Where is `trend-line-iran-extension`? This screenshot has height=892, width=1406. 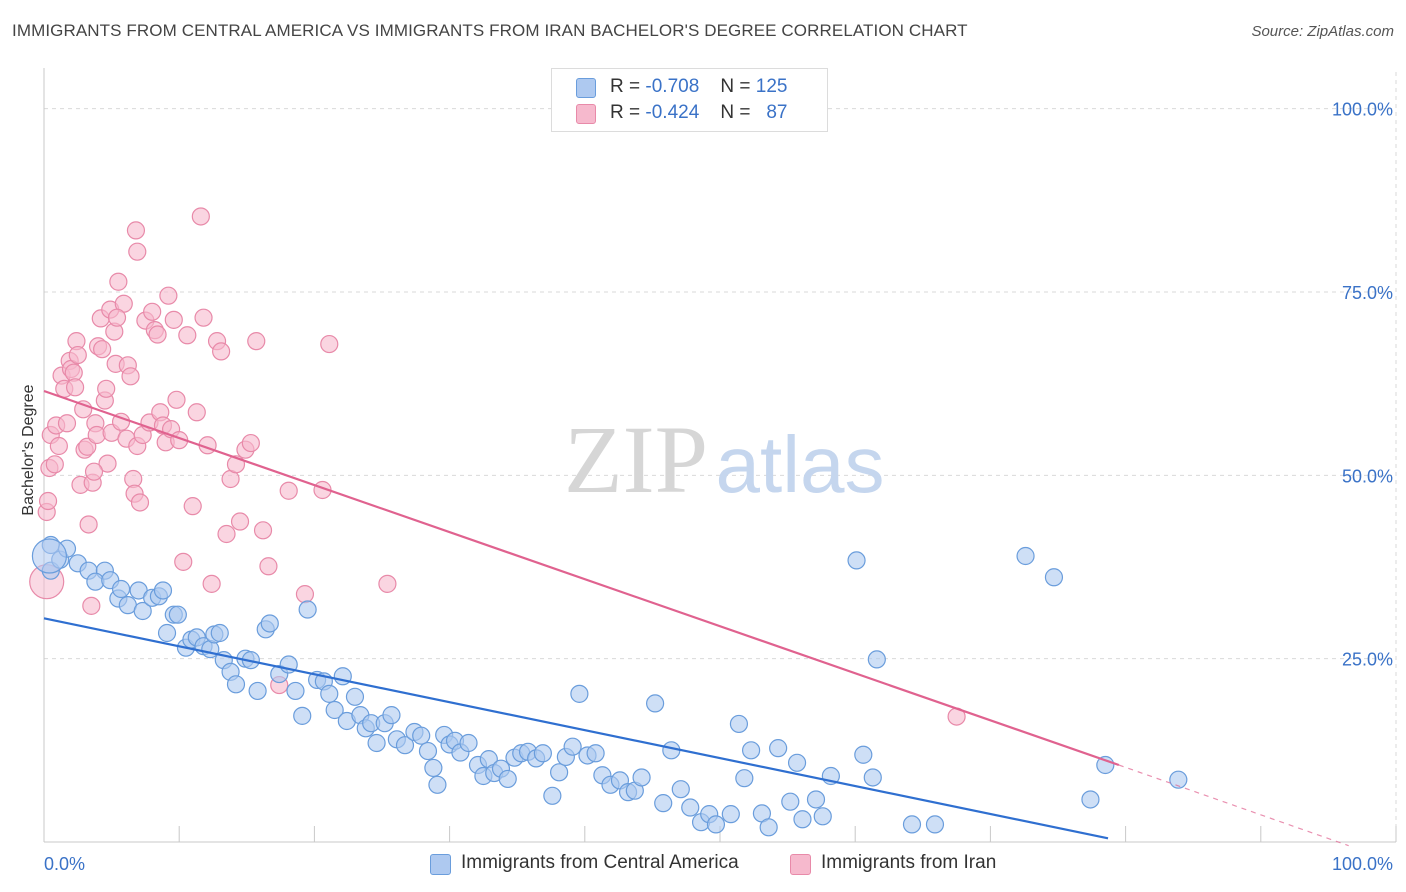 trend-line-iran-extension is located at coordinates (1233, 805).